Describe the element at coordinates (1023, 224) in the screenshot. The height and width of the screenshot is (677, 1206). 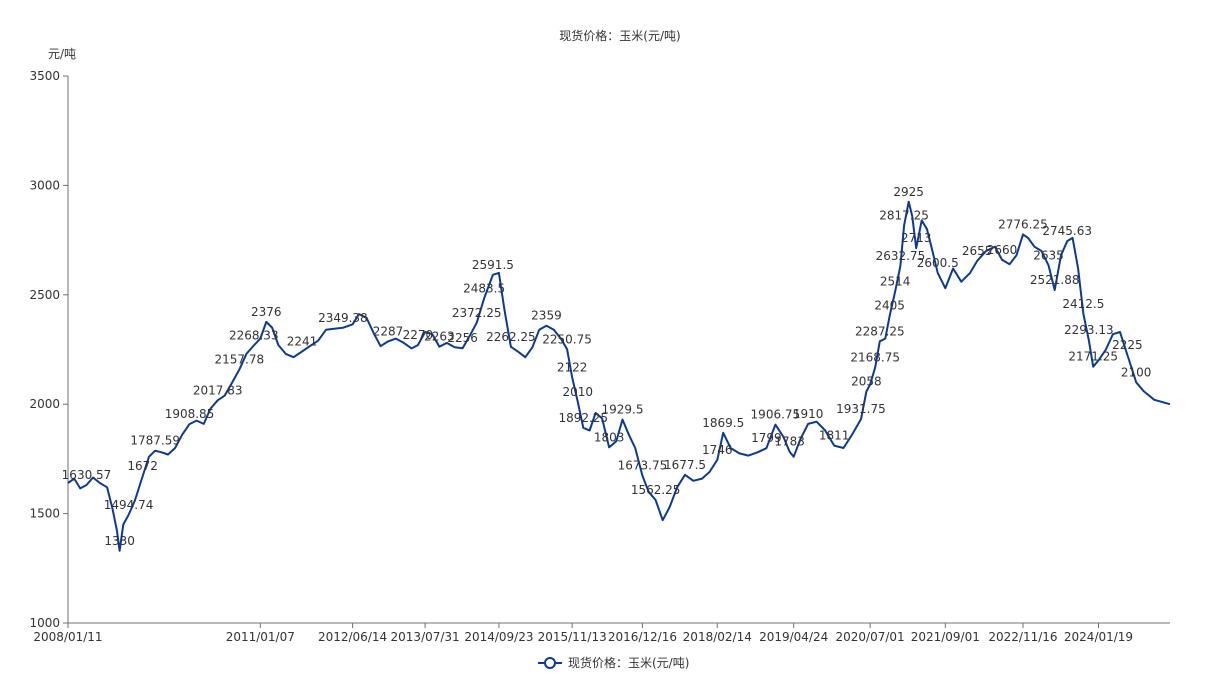
I see `data-label: 2776.25` at that location.